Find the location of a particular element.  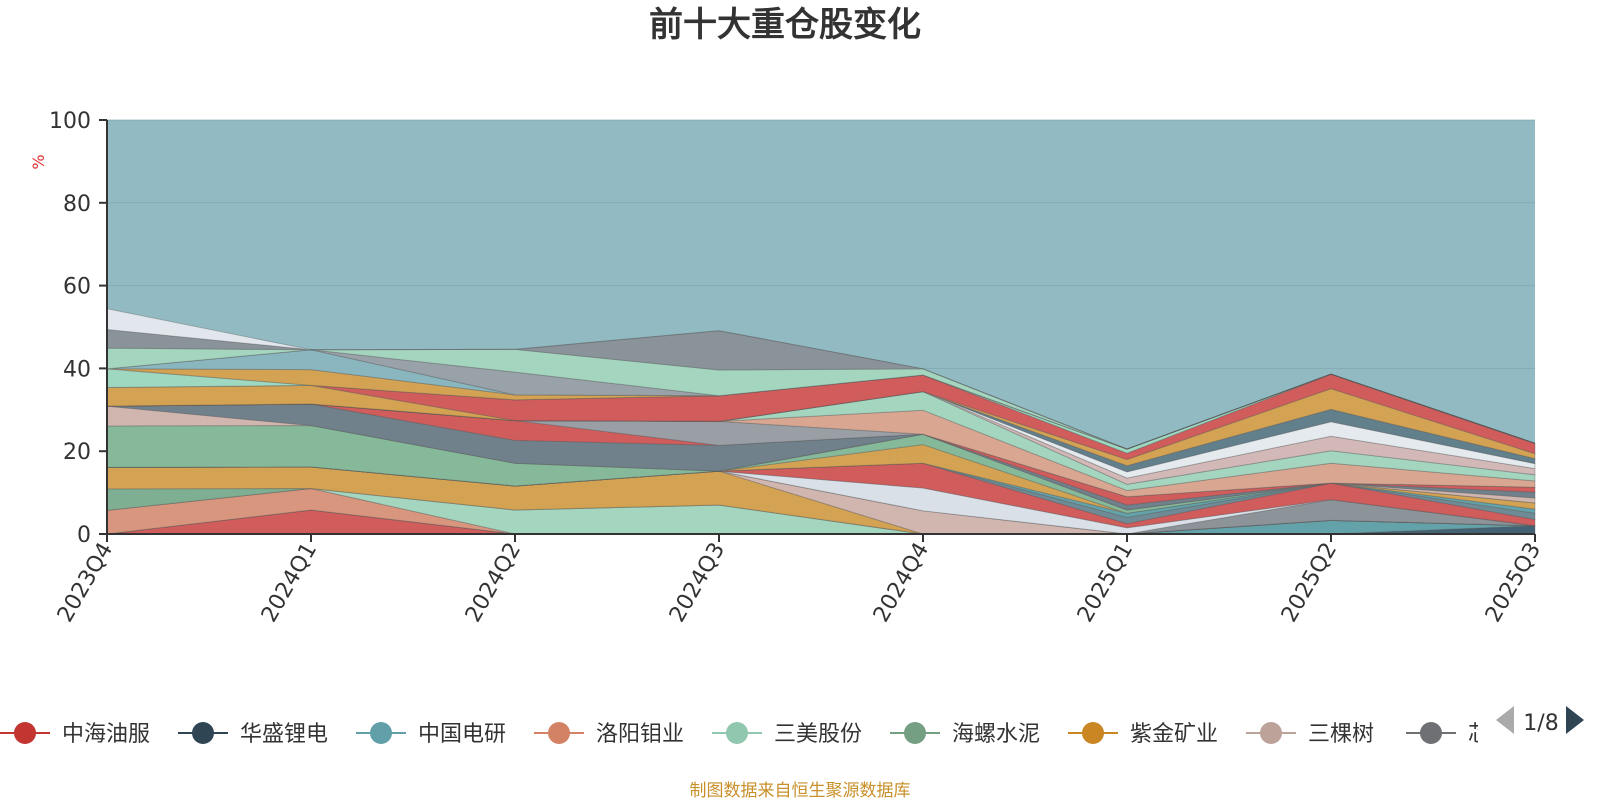

legend-item: 海螺水泥 is located at coordinates (965, 734).